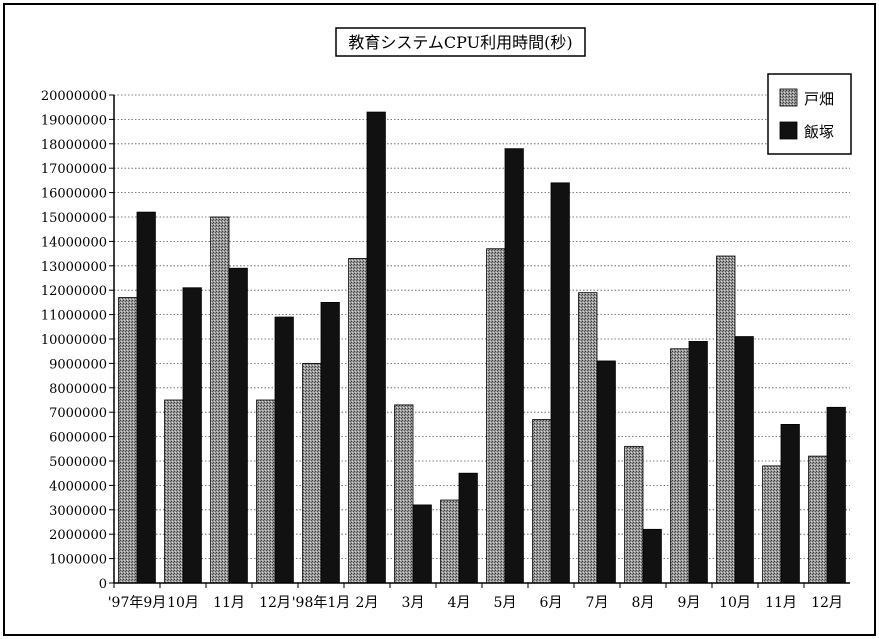  I want to click on y-tick-label: 14000000, so click(74, 242).